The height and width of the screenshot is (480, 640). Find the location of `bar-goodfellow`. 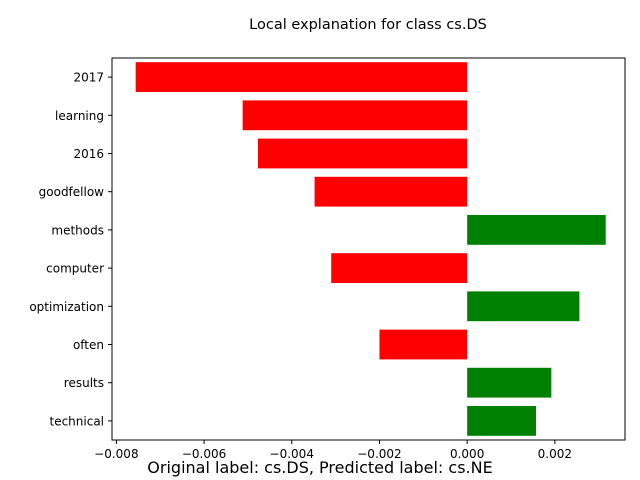

bar-goodfellow is located at coordinates (391, 191).